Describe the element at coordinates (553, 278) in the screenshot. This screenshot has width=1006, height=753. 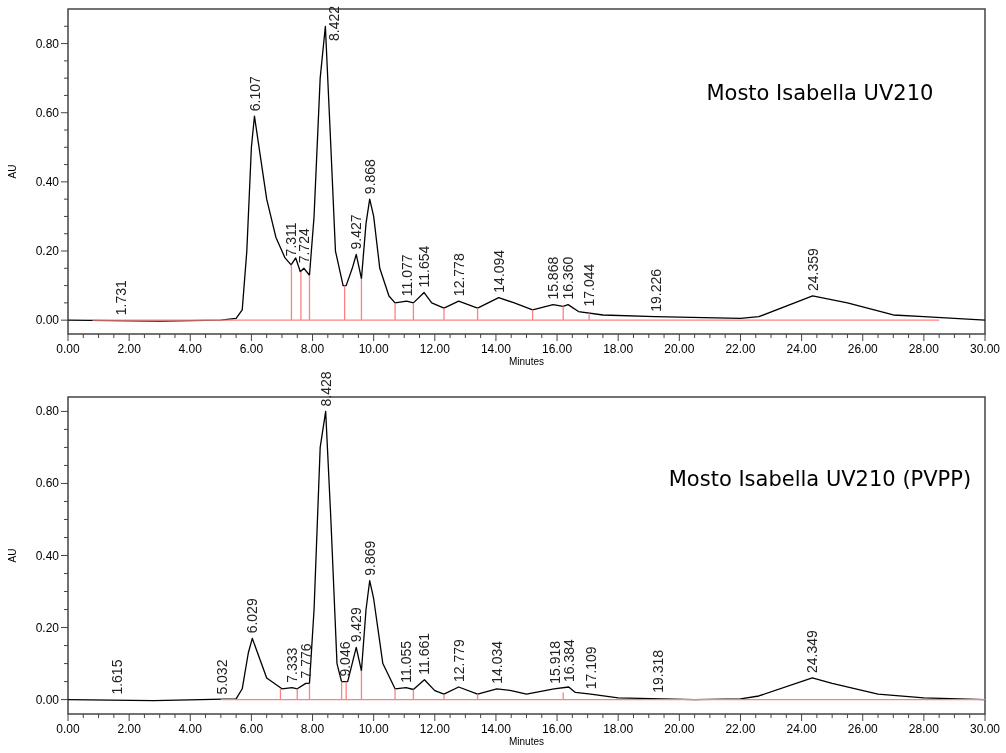
I see `annotation: 15.868` at that location.